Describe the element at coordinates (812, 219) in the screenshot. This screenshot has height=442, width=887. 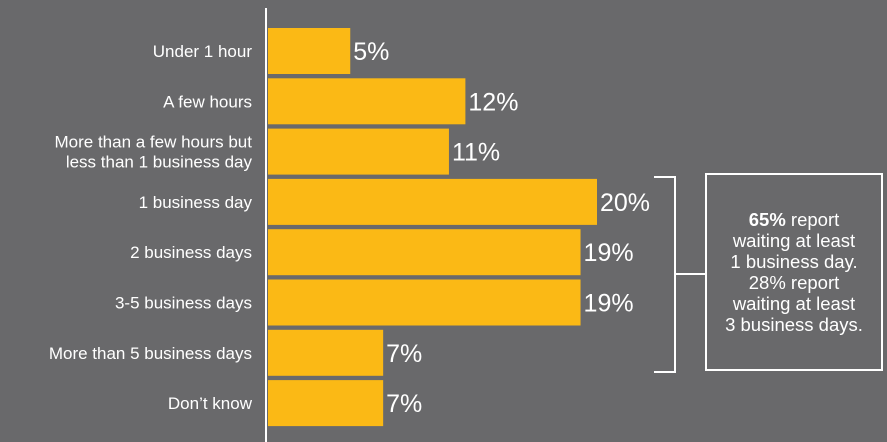
I see `callout-line-1-text: report` at that location.